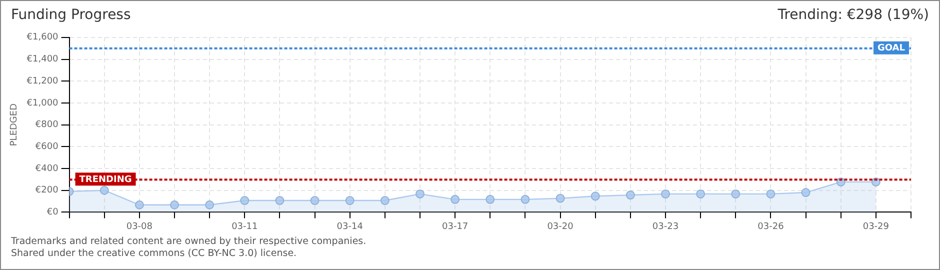  Describe the element at coordinates (665, 227) in the screenshot. I see `x-tick-label: 03-23` at that location.